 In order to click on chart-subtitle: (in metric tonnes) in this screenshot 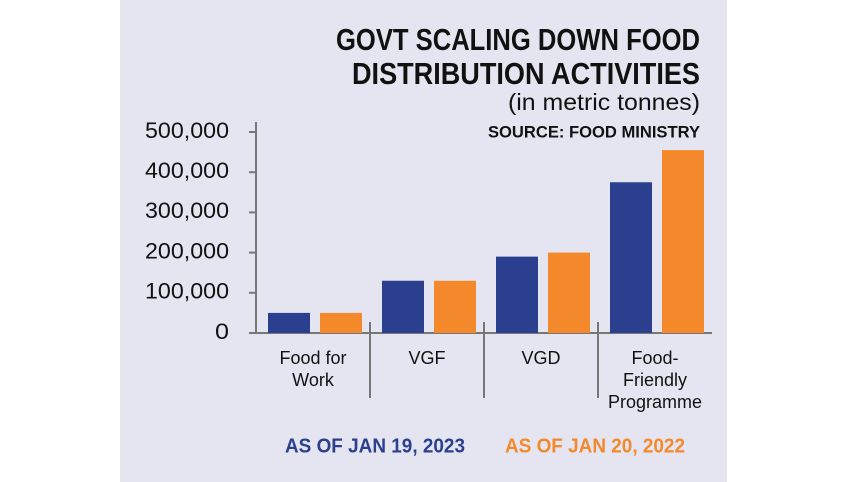, I will do `click(604, 102)`.